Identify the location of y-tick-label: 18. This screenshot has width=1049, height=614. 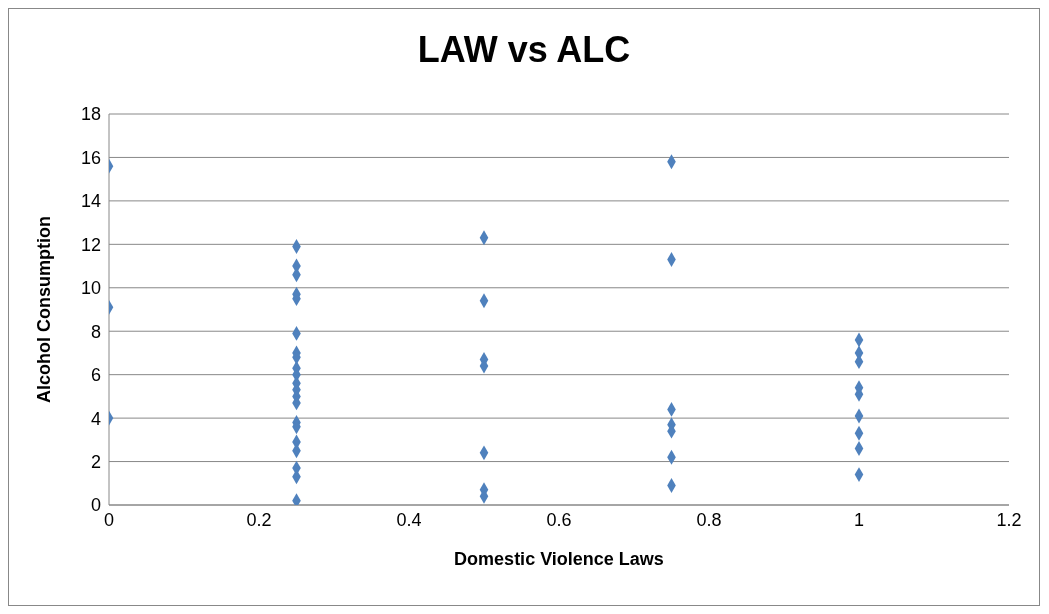
(90, 114).